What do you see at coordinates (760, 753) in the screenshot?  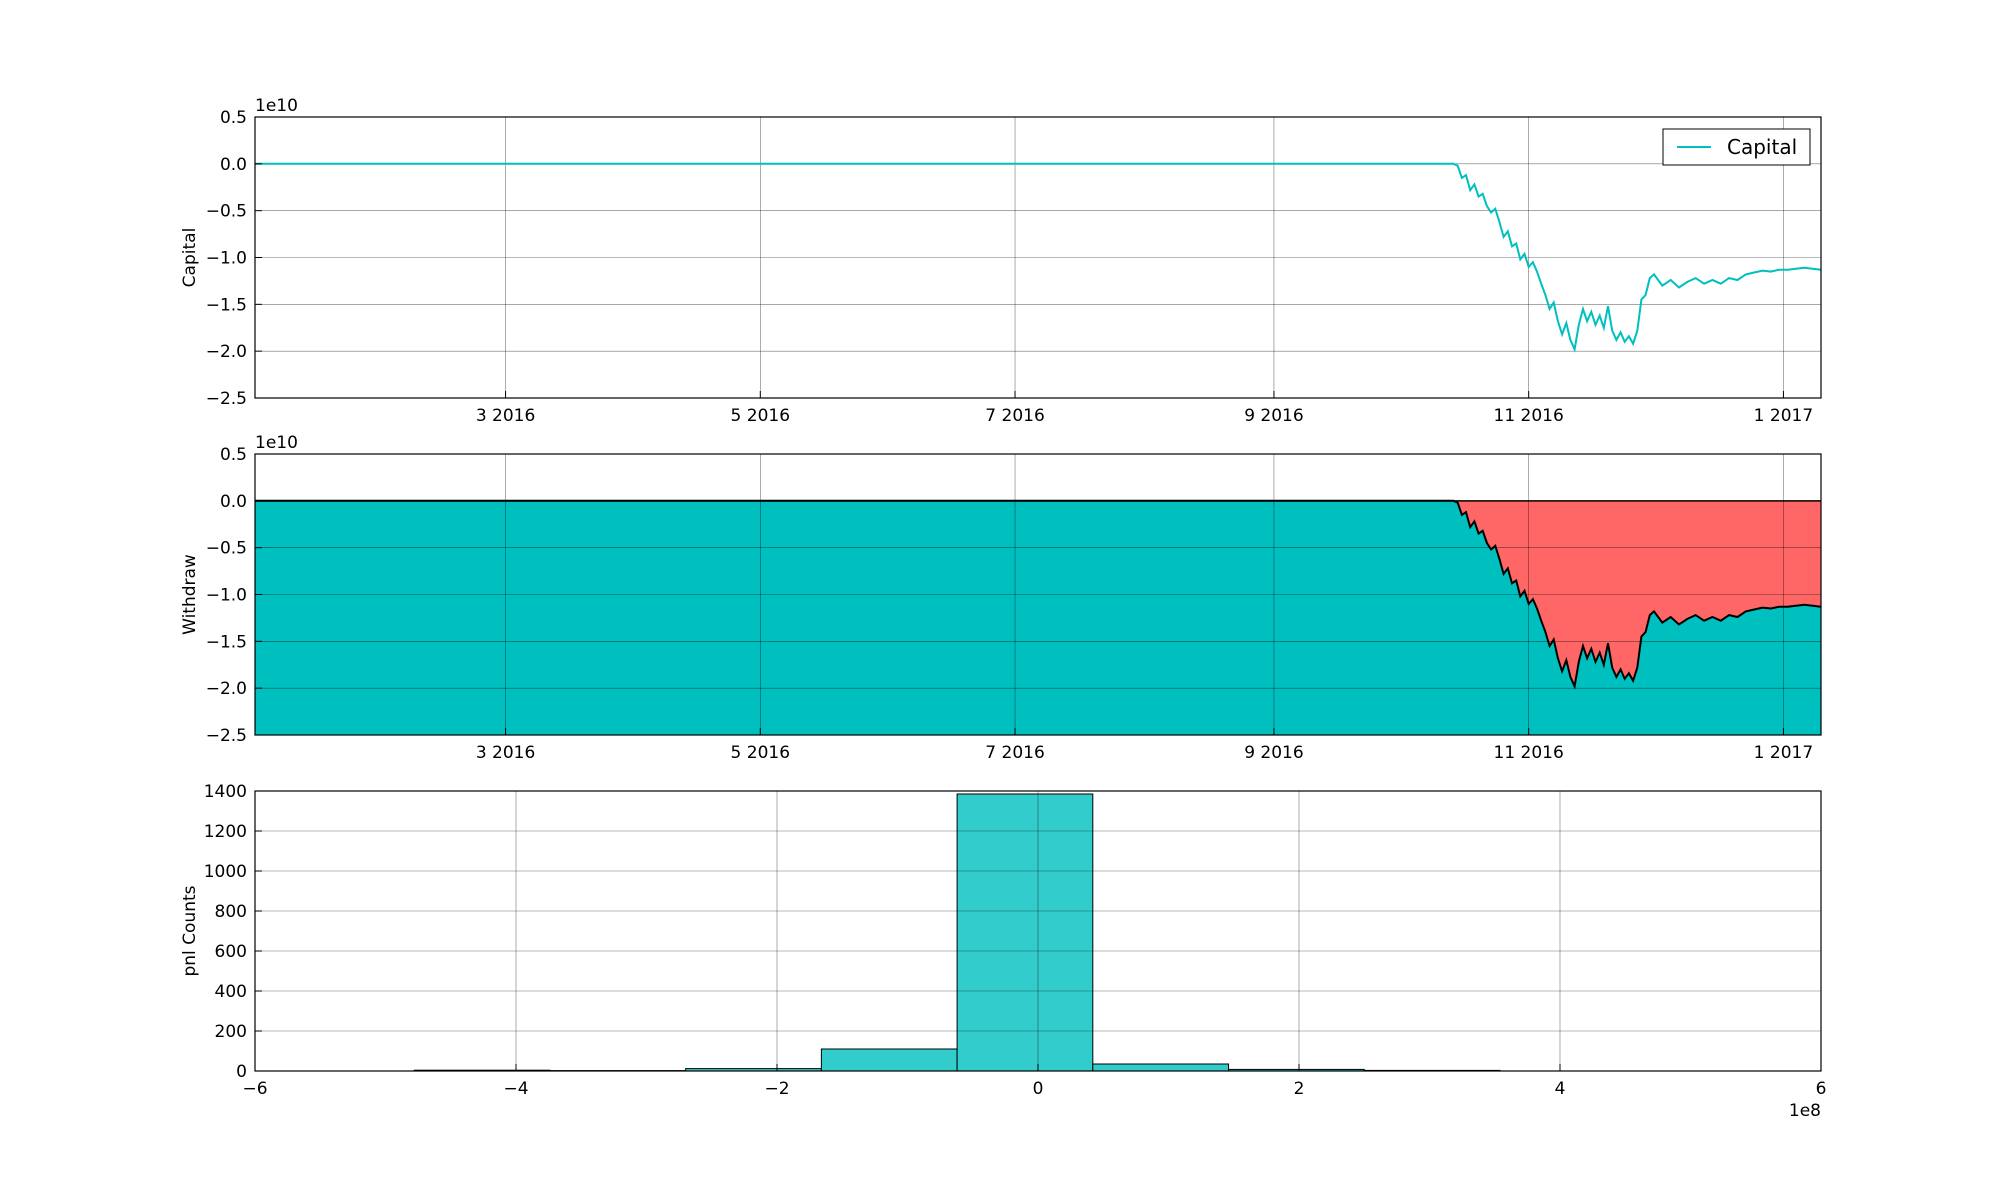 I see `p2-xtick-label-1: 5 2016` at bounding box center [760, 753].